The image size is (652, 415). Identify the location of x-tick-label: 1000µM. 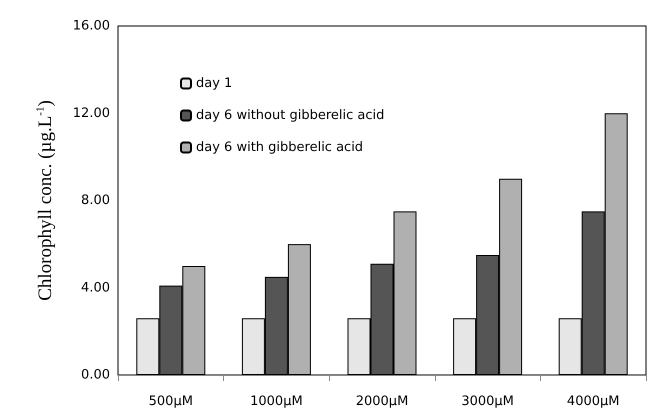
(276, 401).